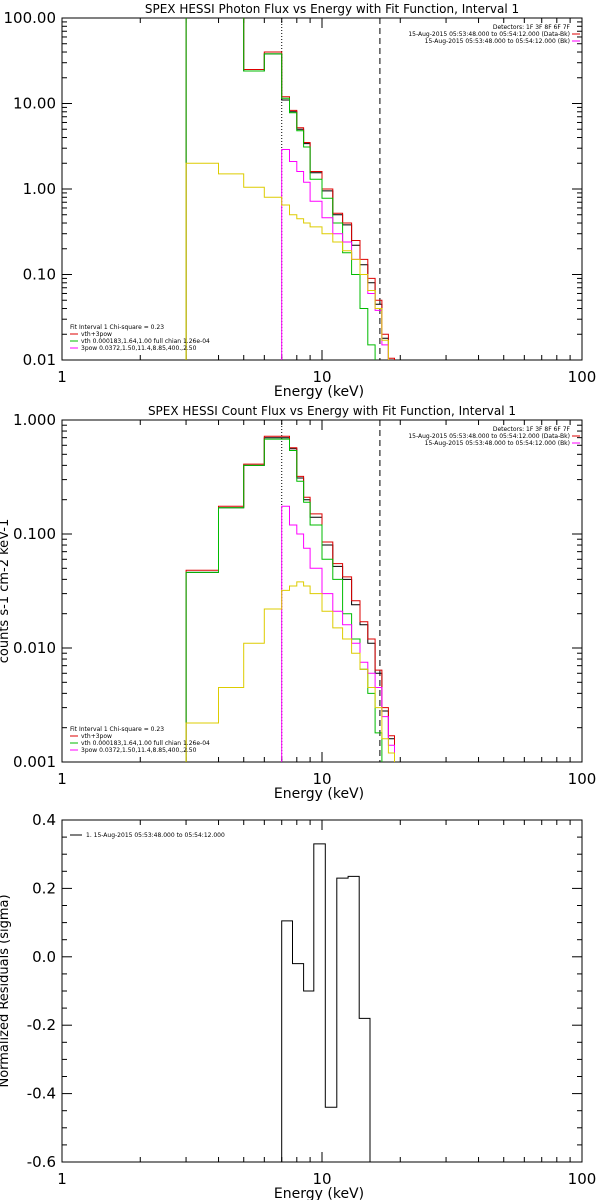  What do you see at coordinates (34, 762) in the screenshot?
I see `y-tick-label: 0.001` at bounding box center [34, 762].